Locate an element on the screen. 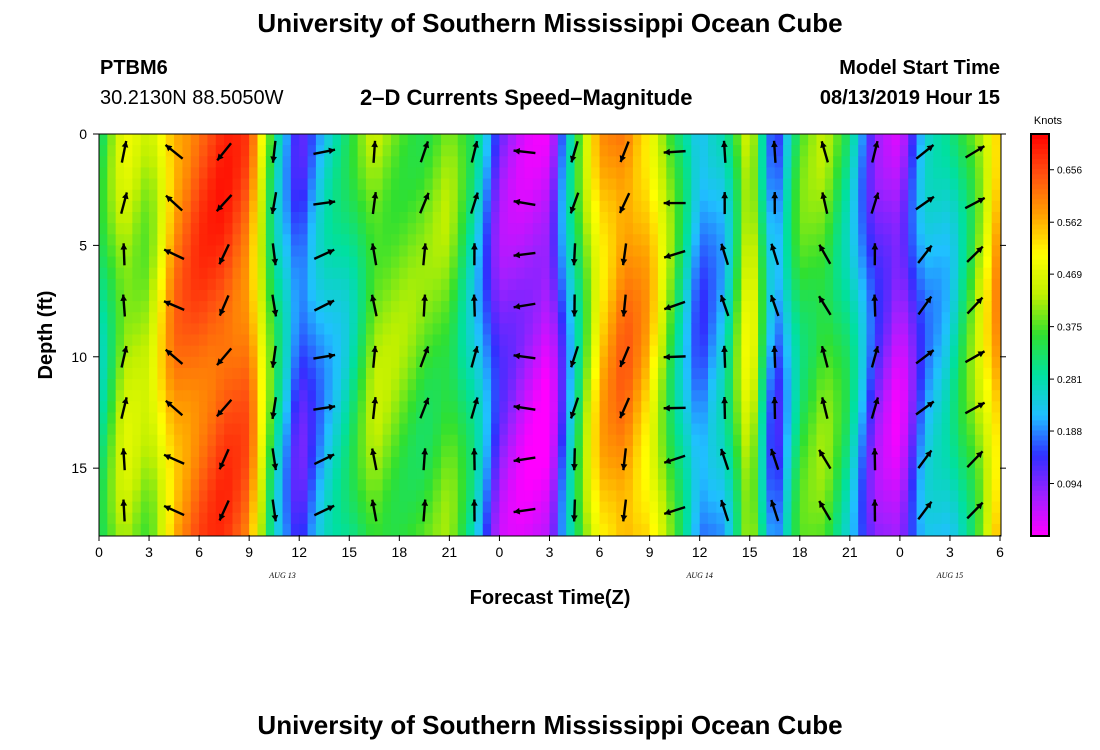 The width and height of the screenshot is (1100, 750). colorbar-tick-label: 0.656 is located at coordinates (1069, 171).